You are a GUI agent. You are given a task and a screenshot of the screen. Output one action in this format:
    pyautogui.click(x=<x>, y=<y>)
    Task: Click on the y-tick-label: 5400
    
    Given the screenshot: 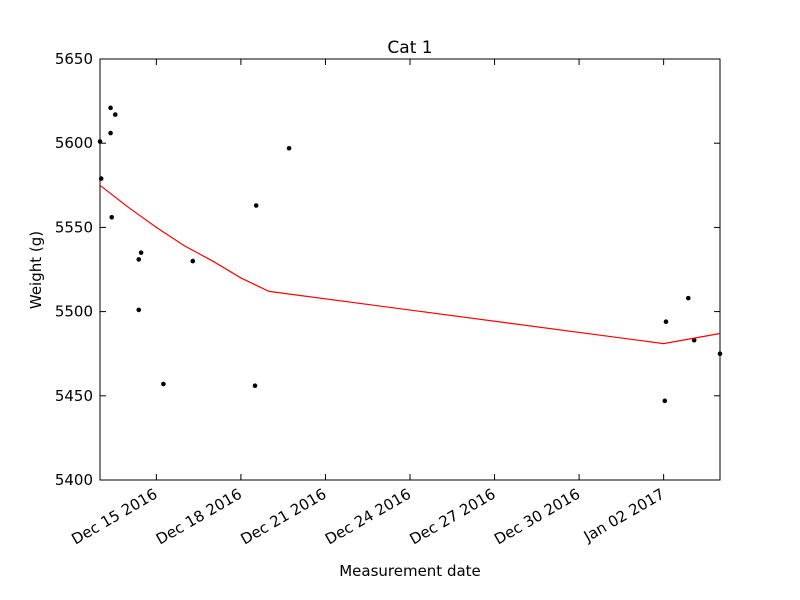 What is the action you would take?
    pyautogui.click(x=74, y=480)
    